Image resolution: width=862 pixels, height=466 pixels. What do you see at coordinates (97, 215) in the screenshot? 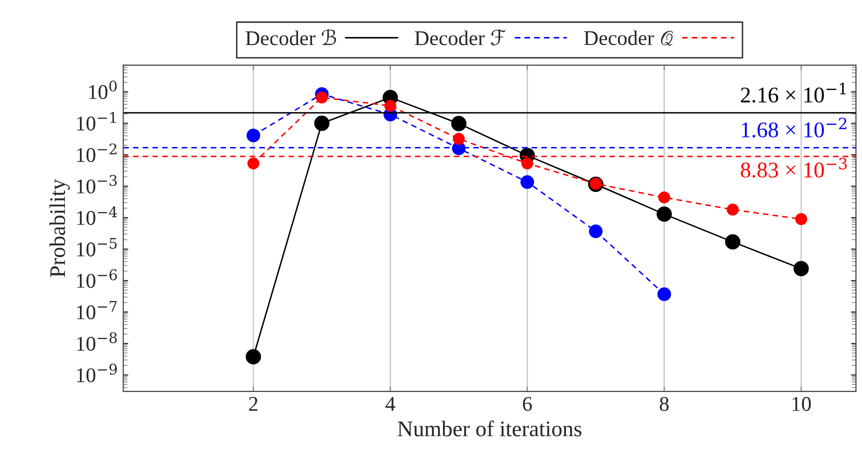
I see `y-tick-label: 10$^{−4}$` at bounding box center [97, 215].